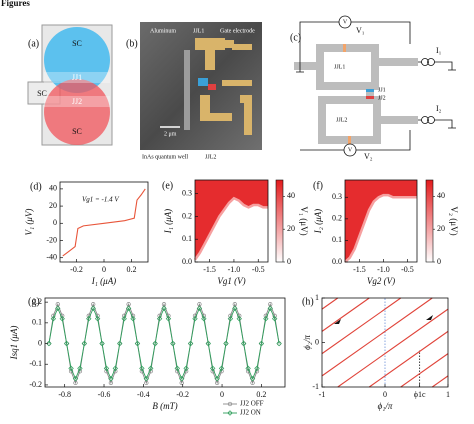 This screenshot has width=474, height=424. I want to click on sem-label: Aluminum, so click(163, 31).